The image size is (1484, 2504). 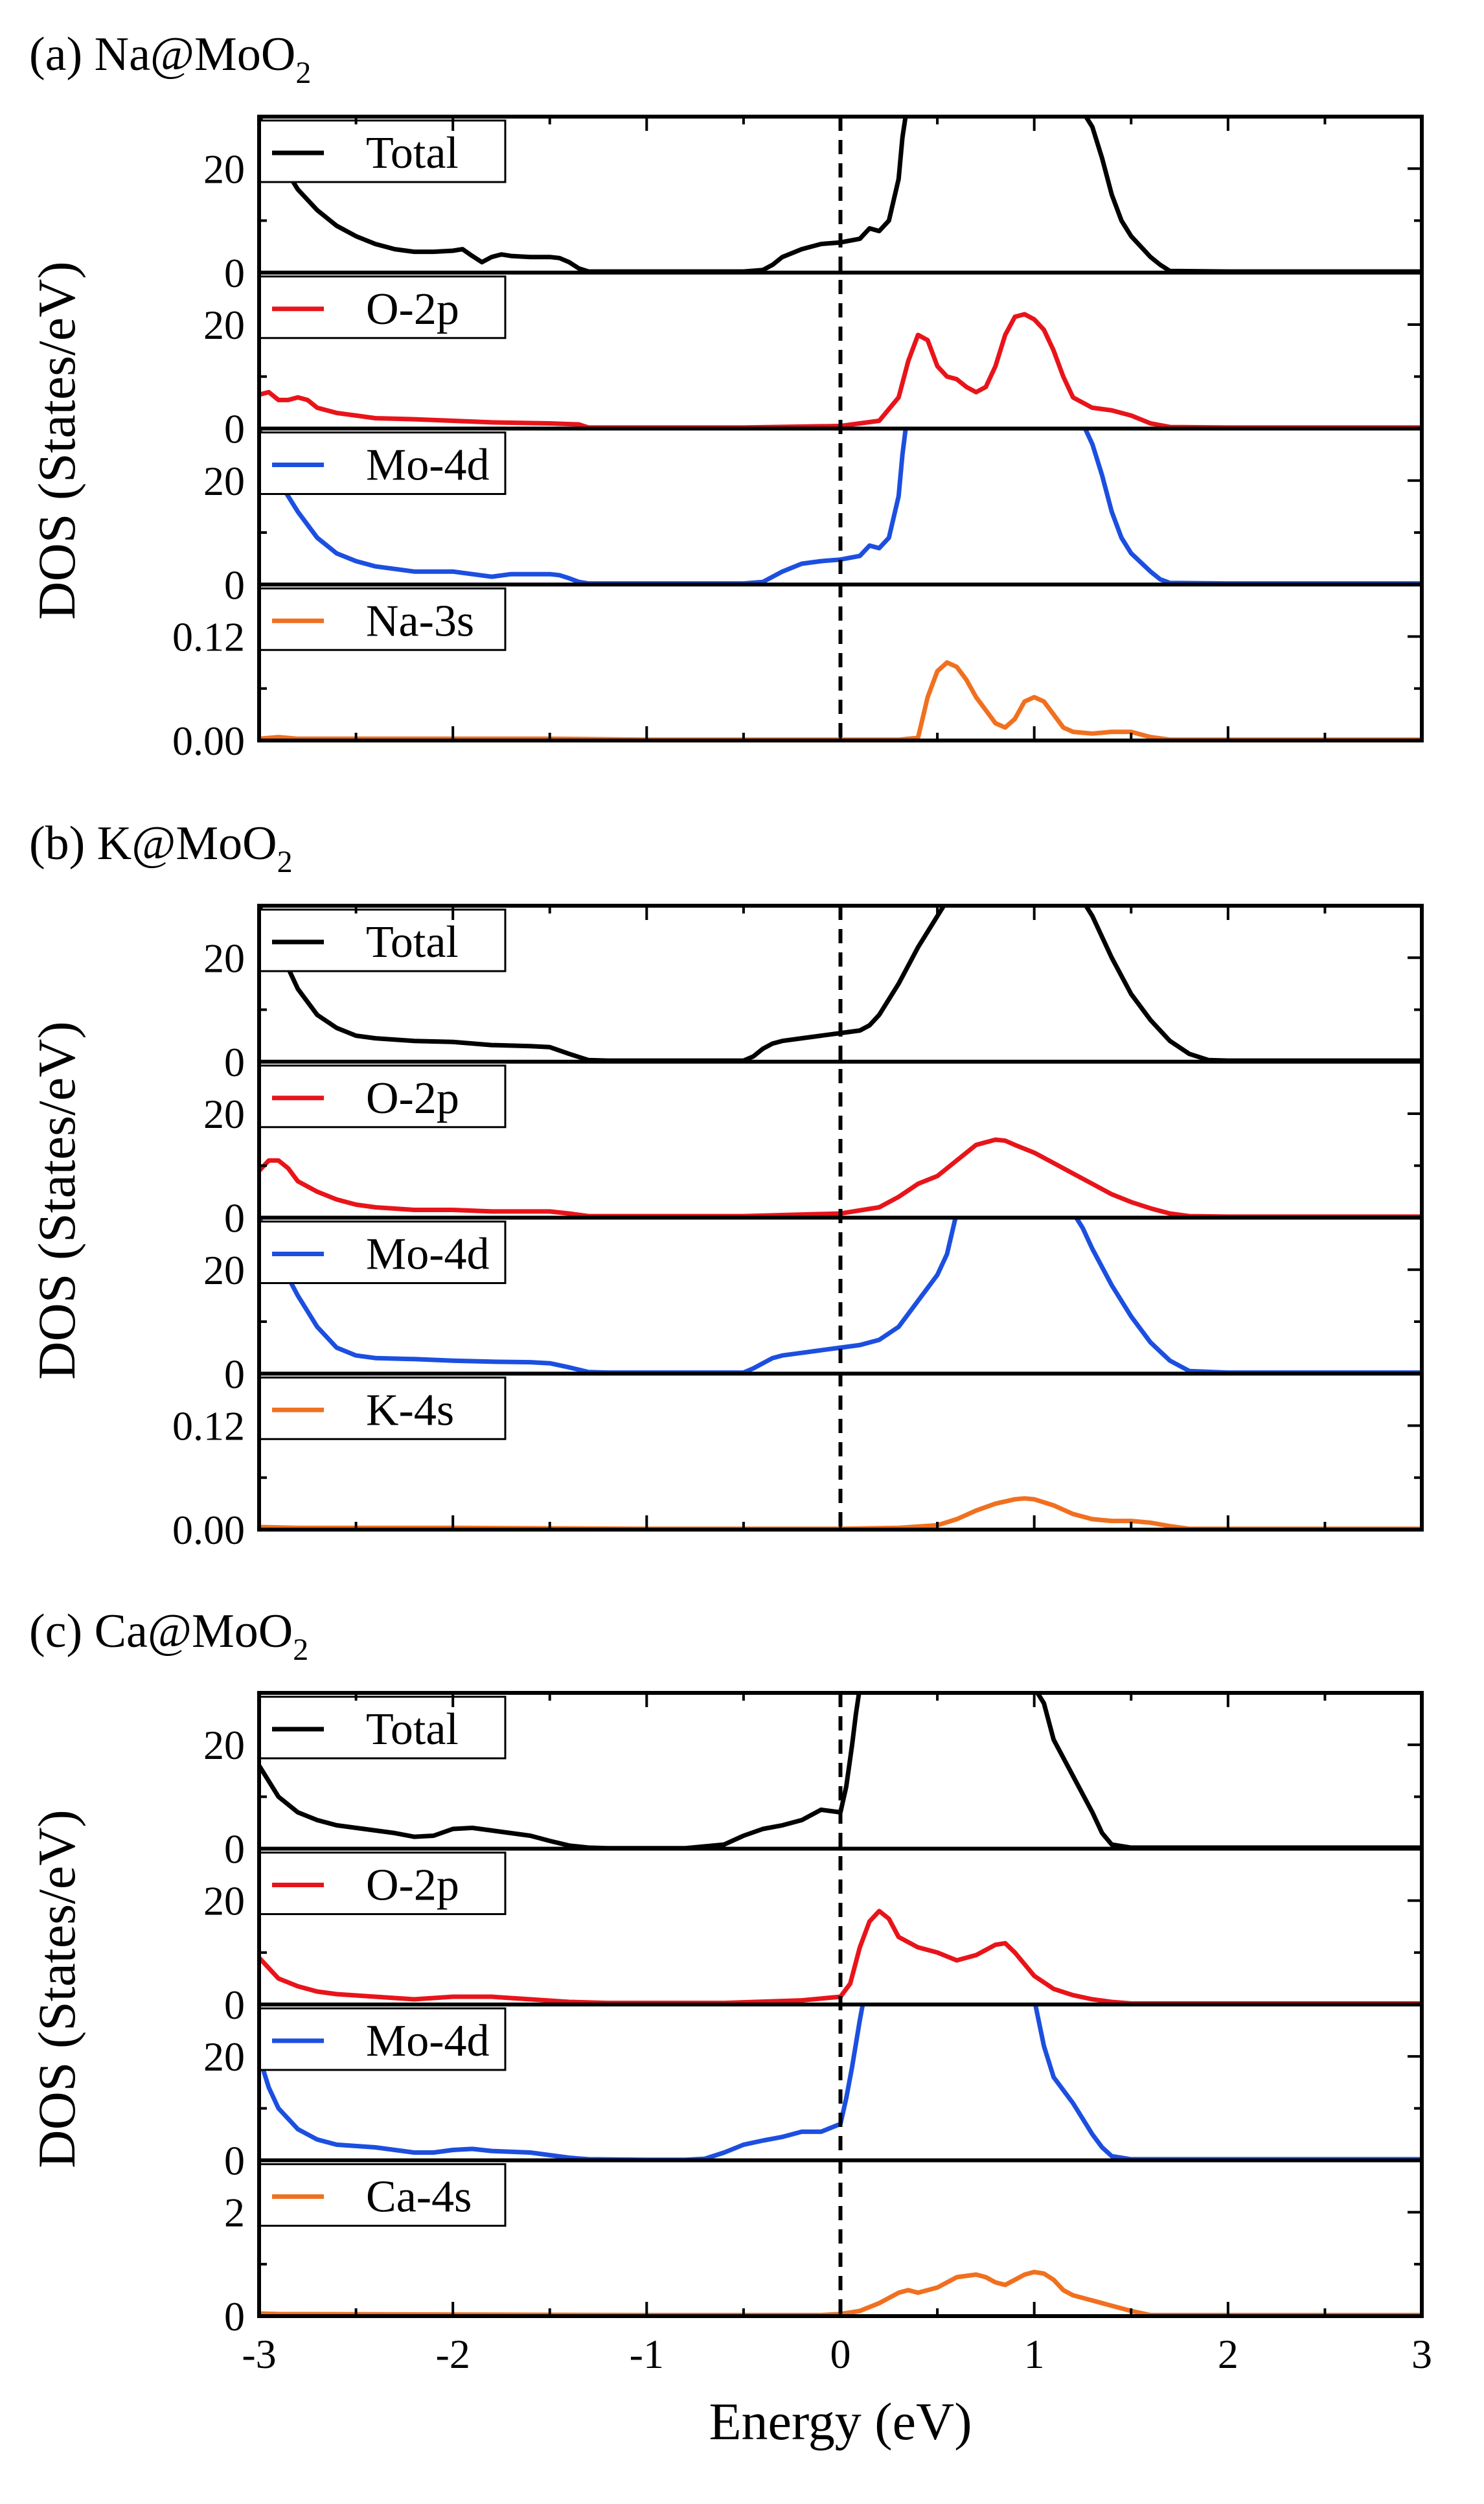 I want to click on x-tick-label: 0, so click(x=840, y=2354).